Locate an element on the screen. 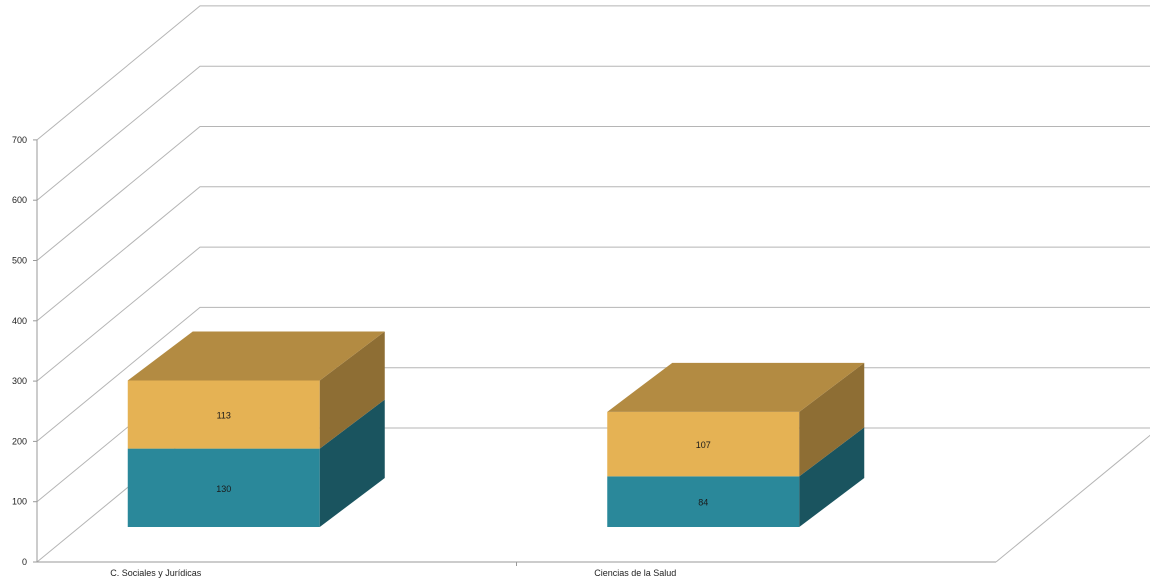 This screenshot has height=584, width=1150. y-tick-label: 100 is located at coordinates (19, 502).